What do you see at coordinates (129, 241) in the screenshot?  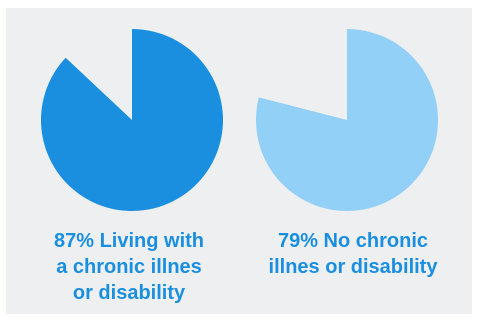 I see `label-line: 87% Living with` at bounding box center [129, 241].